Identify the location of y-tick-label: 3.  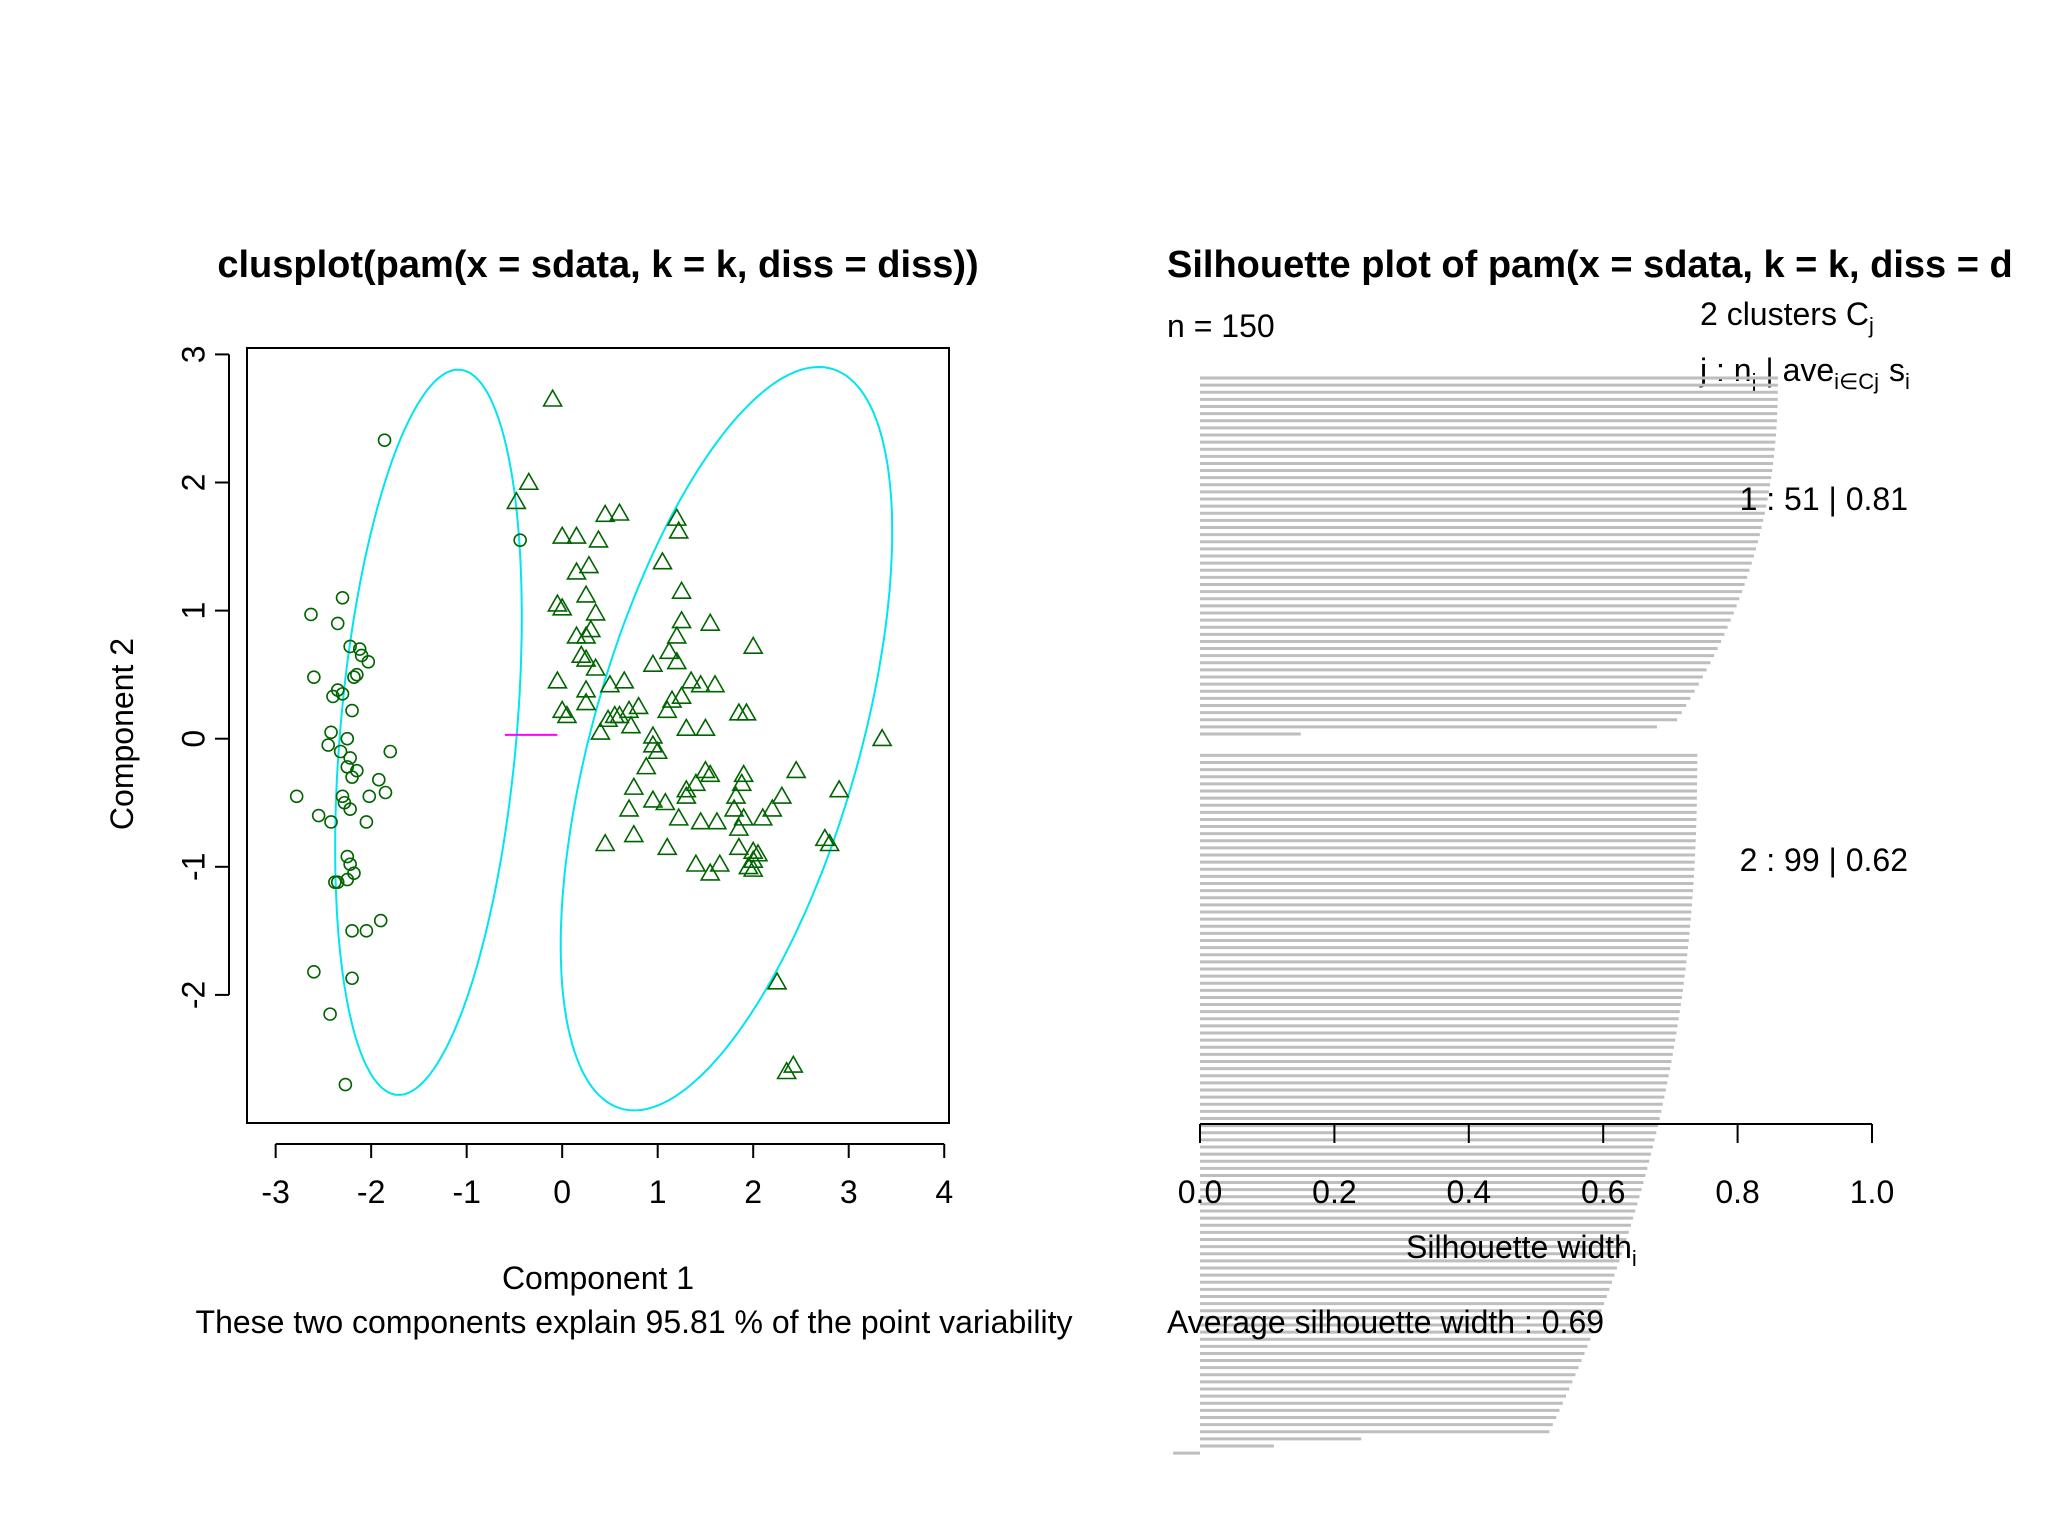
(193, 355).